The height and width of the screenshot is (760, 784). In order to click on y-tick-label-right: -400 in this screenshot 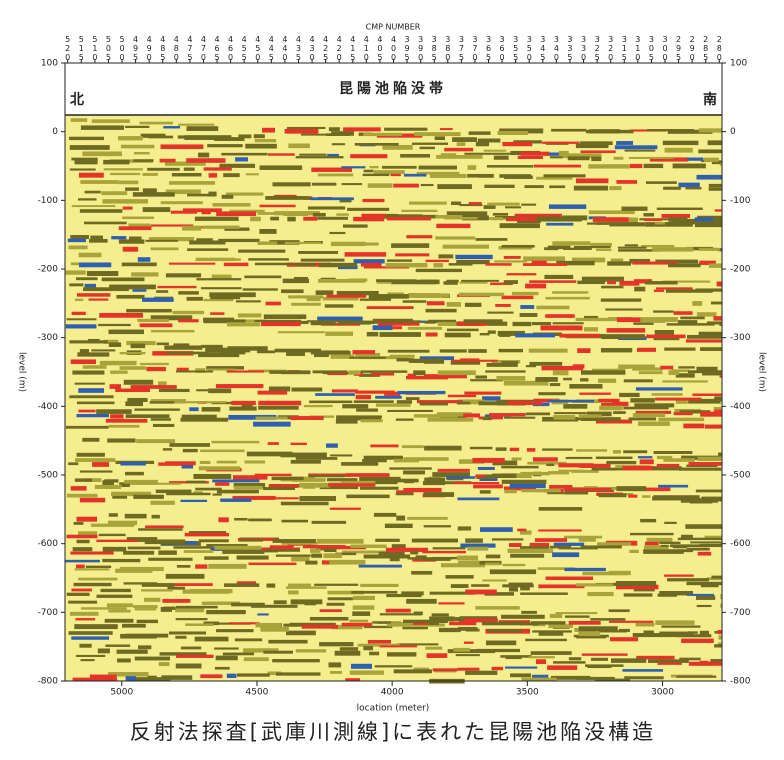, I will do `click(740, 407)`.